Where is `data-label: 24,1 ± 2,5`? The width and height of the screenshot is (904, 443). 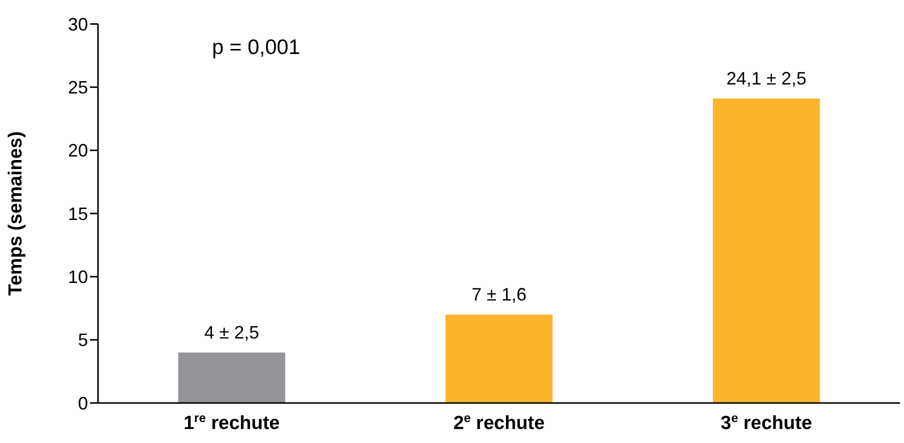
data-label: 24,1 ± 2,5 is located at coordinates (766, 78).